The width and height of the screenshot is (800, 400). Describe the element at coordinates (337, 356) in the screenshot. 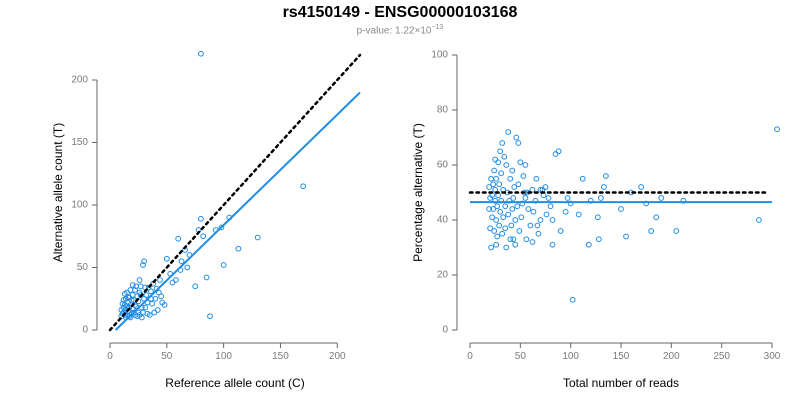

I see `left-x-tick-label: 200` at that location.